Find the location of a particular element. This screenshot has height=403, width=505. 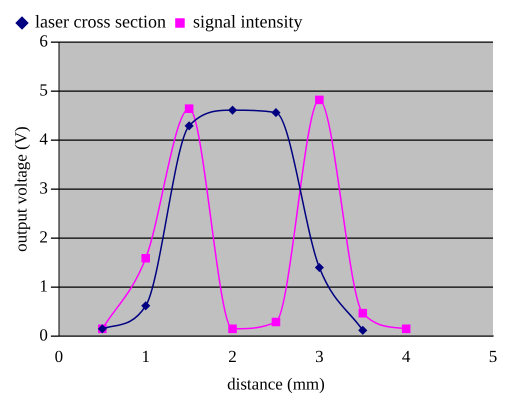

x-tick-label: 4 is located at coordinates (406, 356).